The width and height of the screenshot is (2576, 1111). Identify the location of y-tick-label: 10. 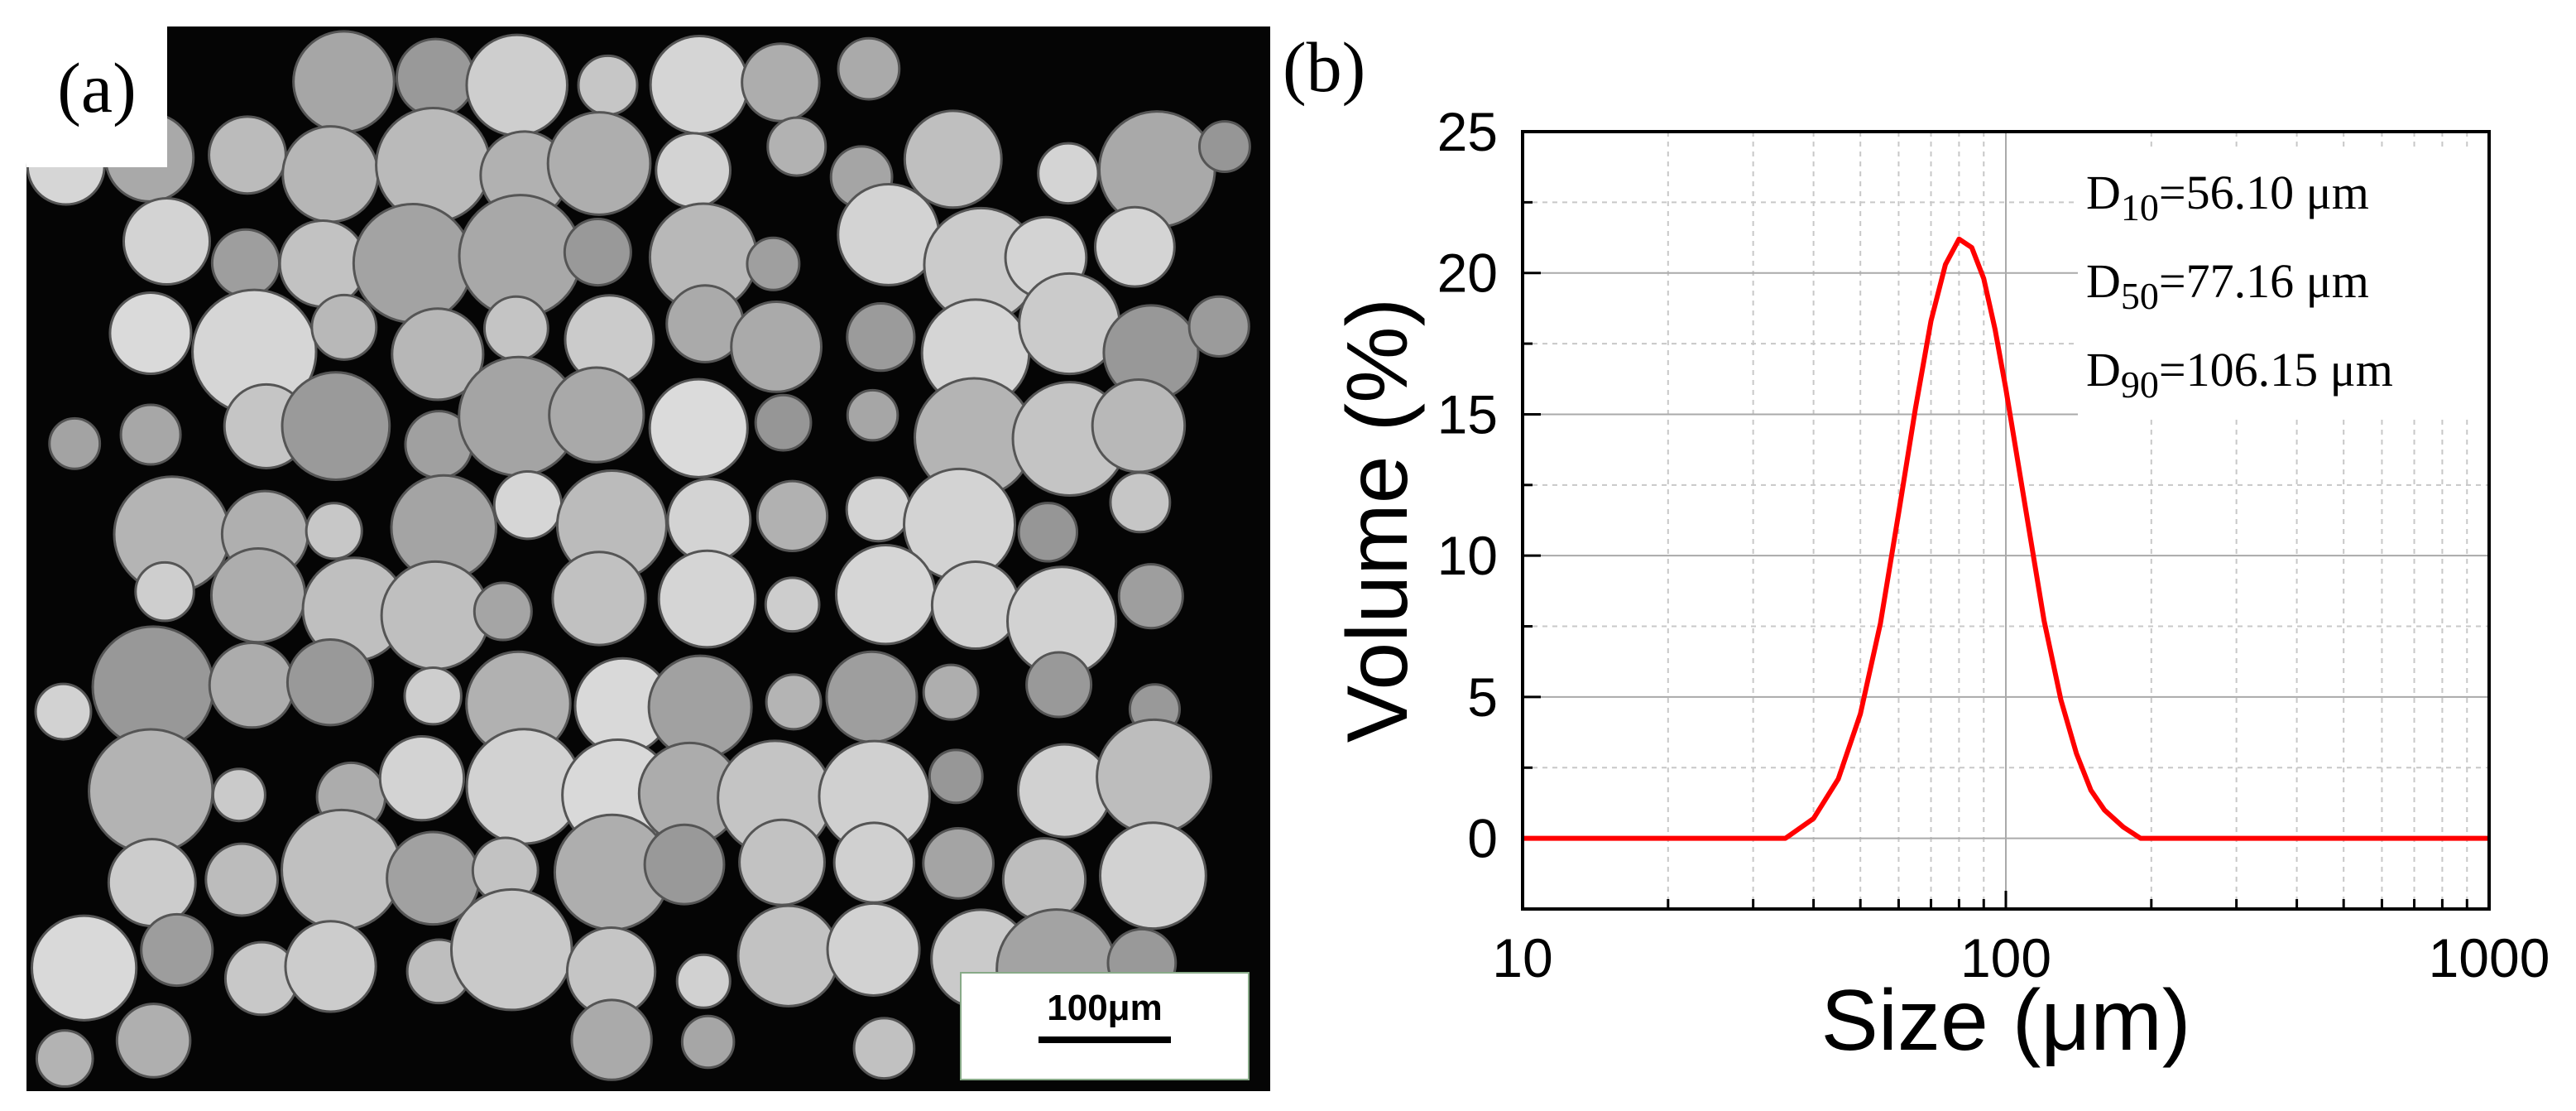
(1468, 555).